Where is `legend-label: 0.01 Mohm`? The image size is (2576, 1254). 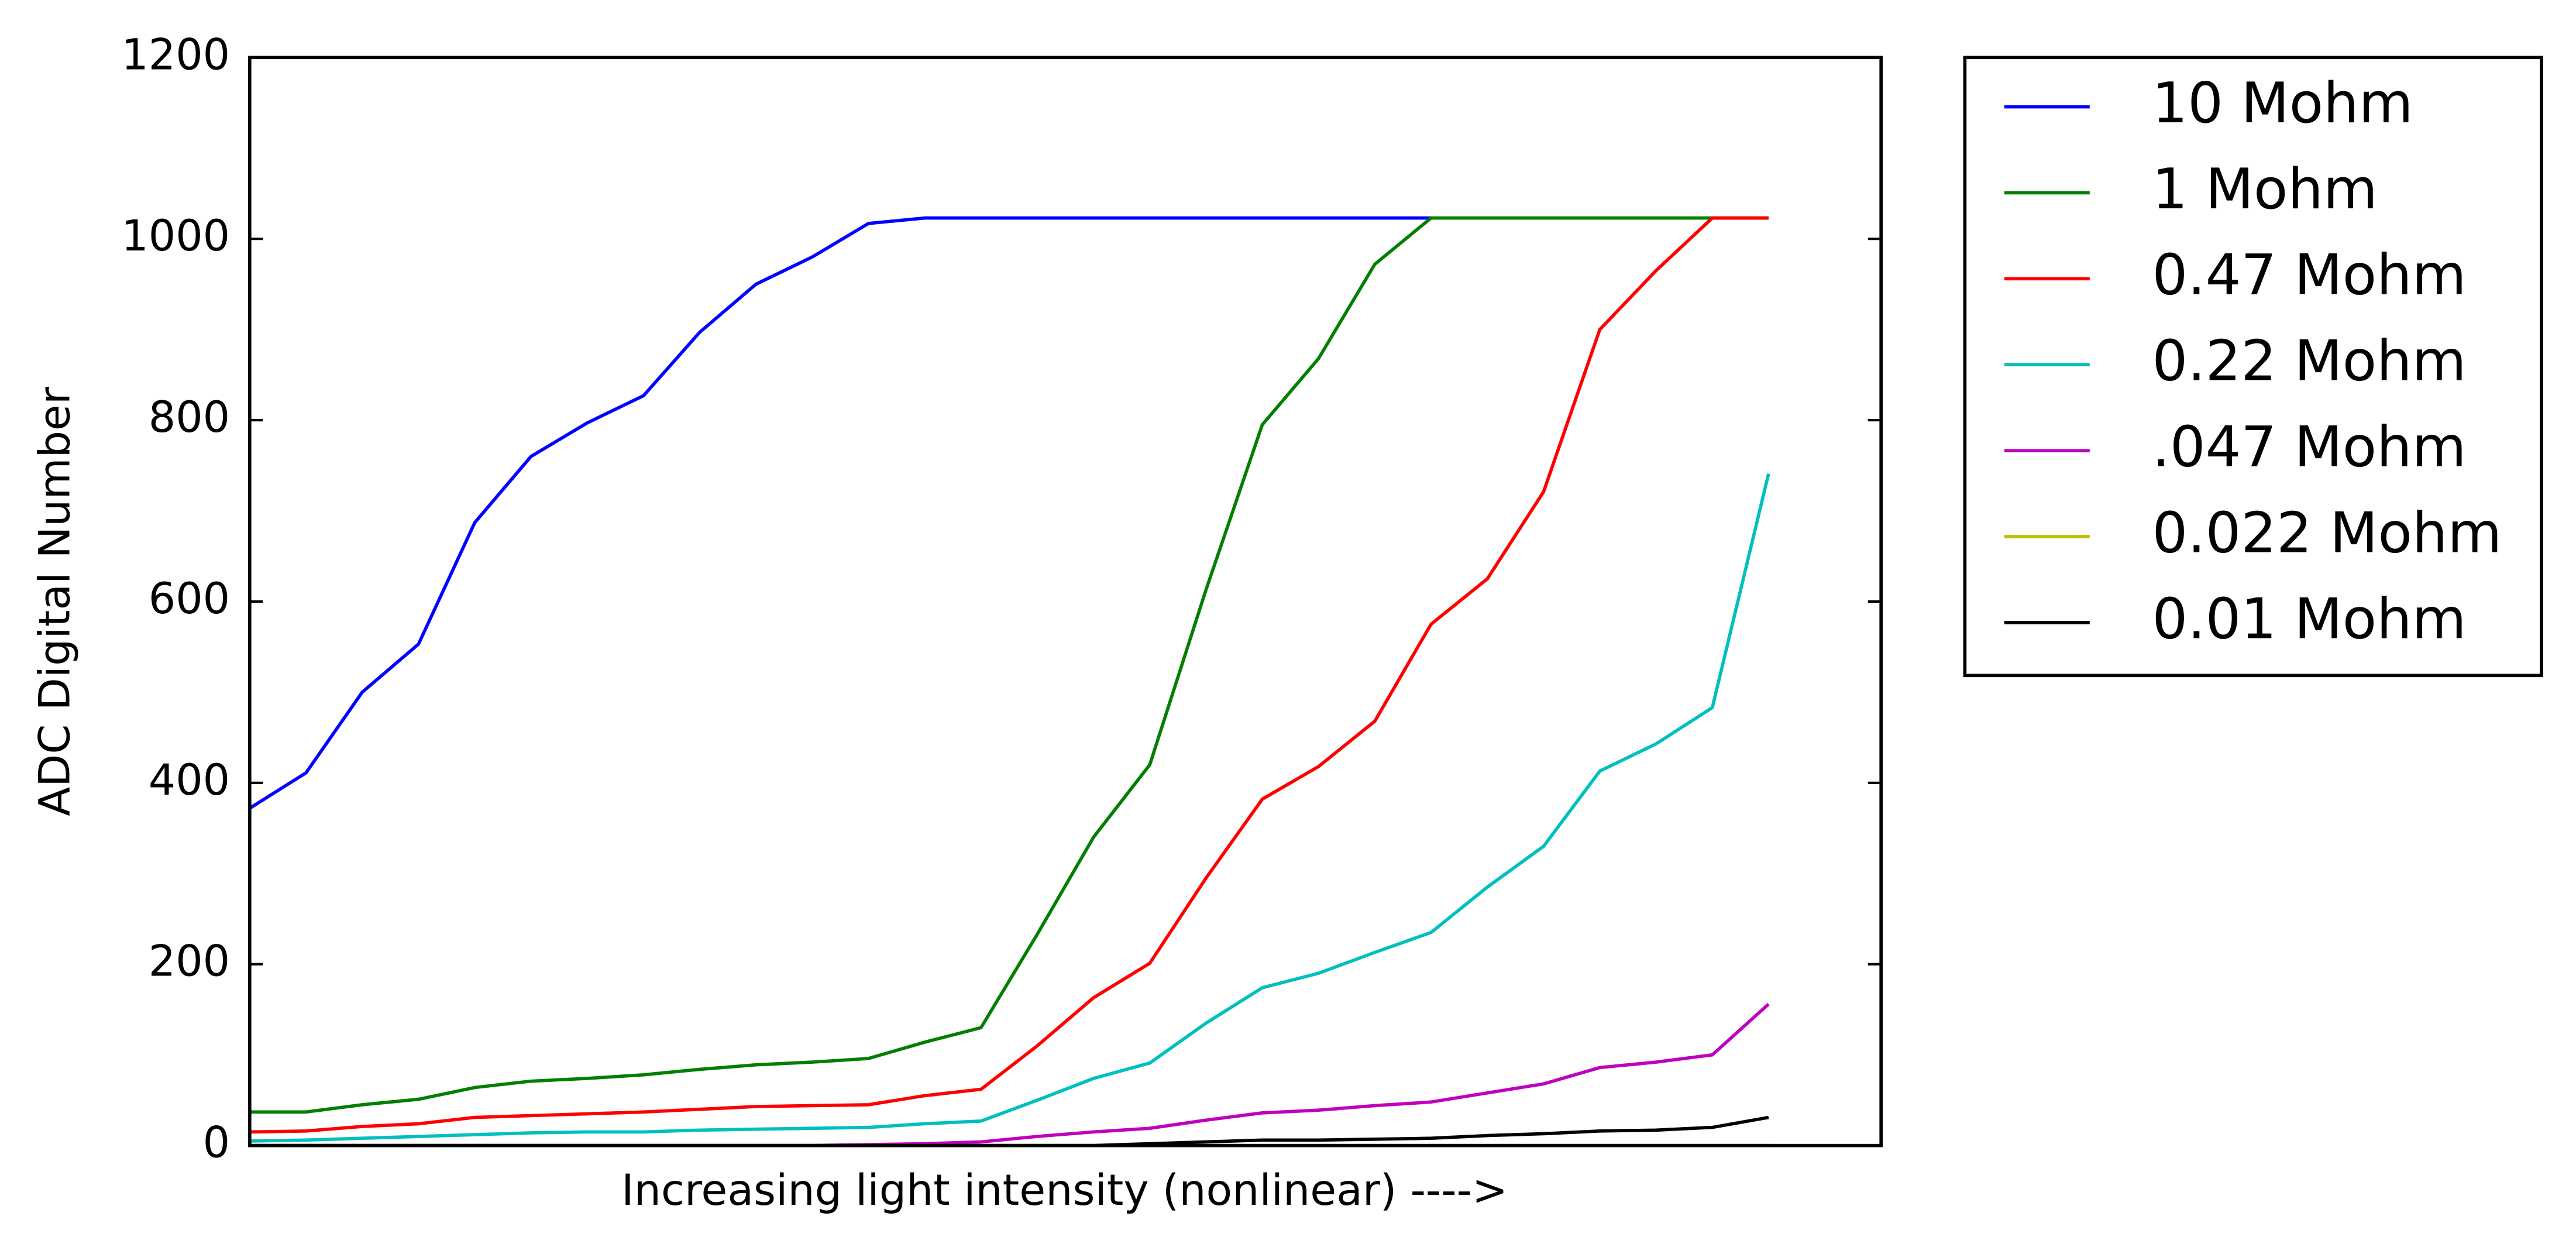 legend-label: 0.01 Mohm is located at coordinates (2309, 618).